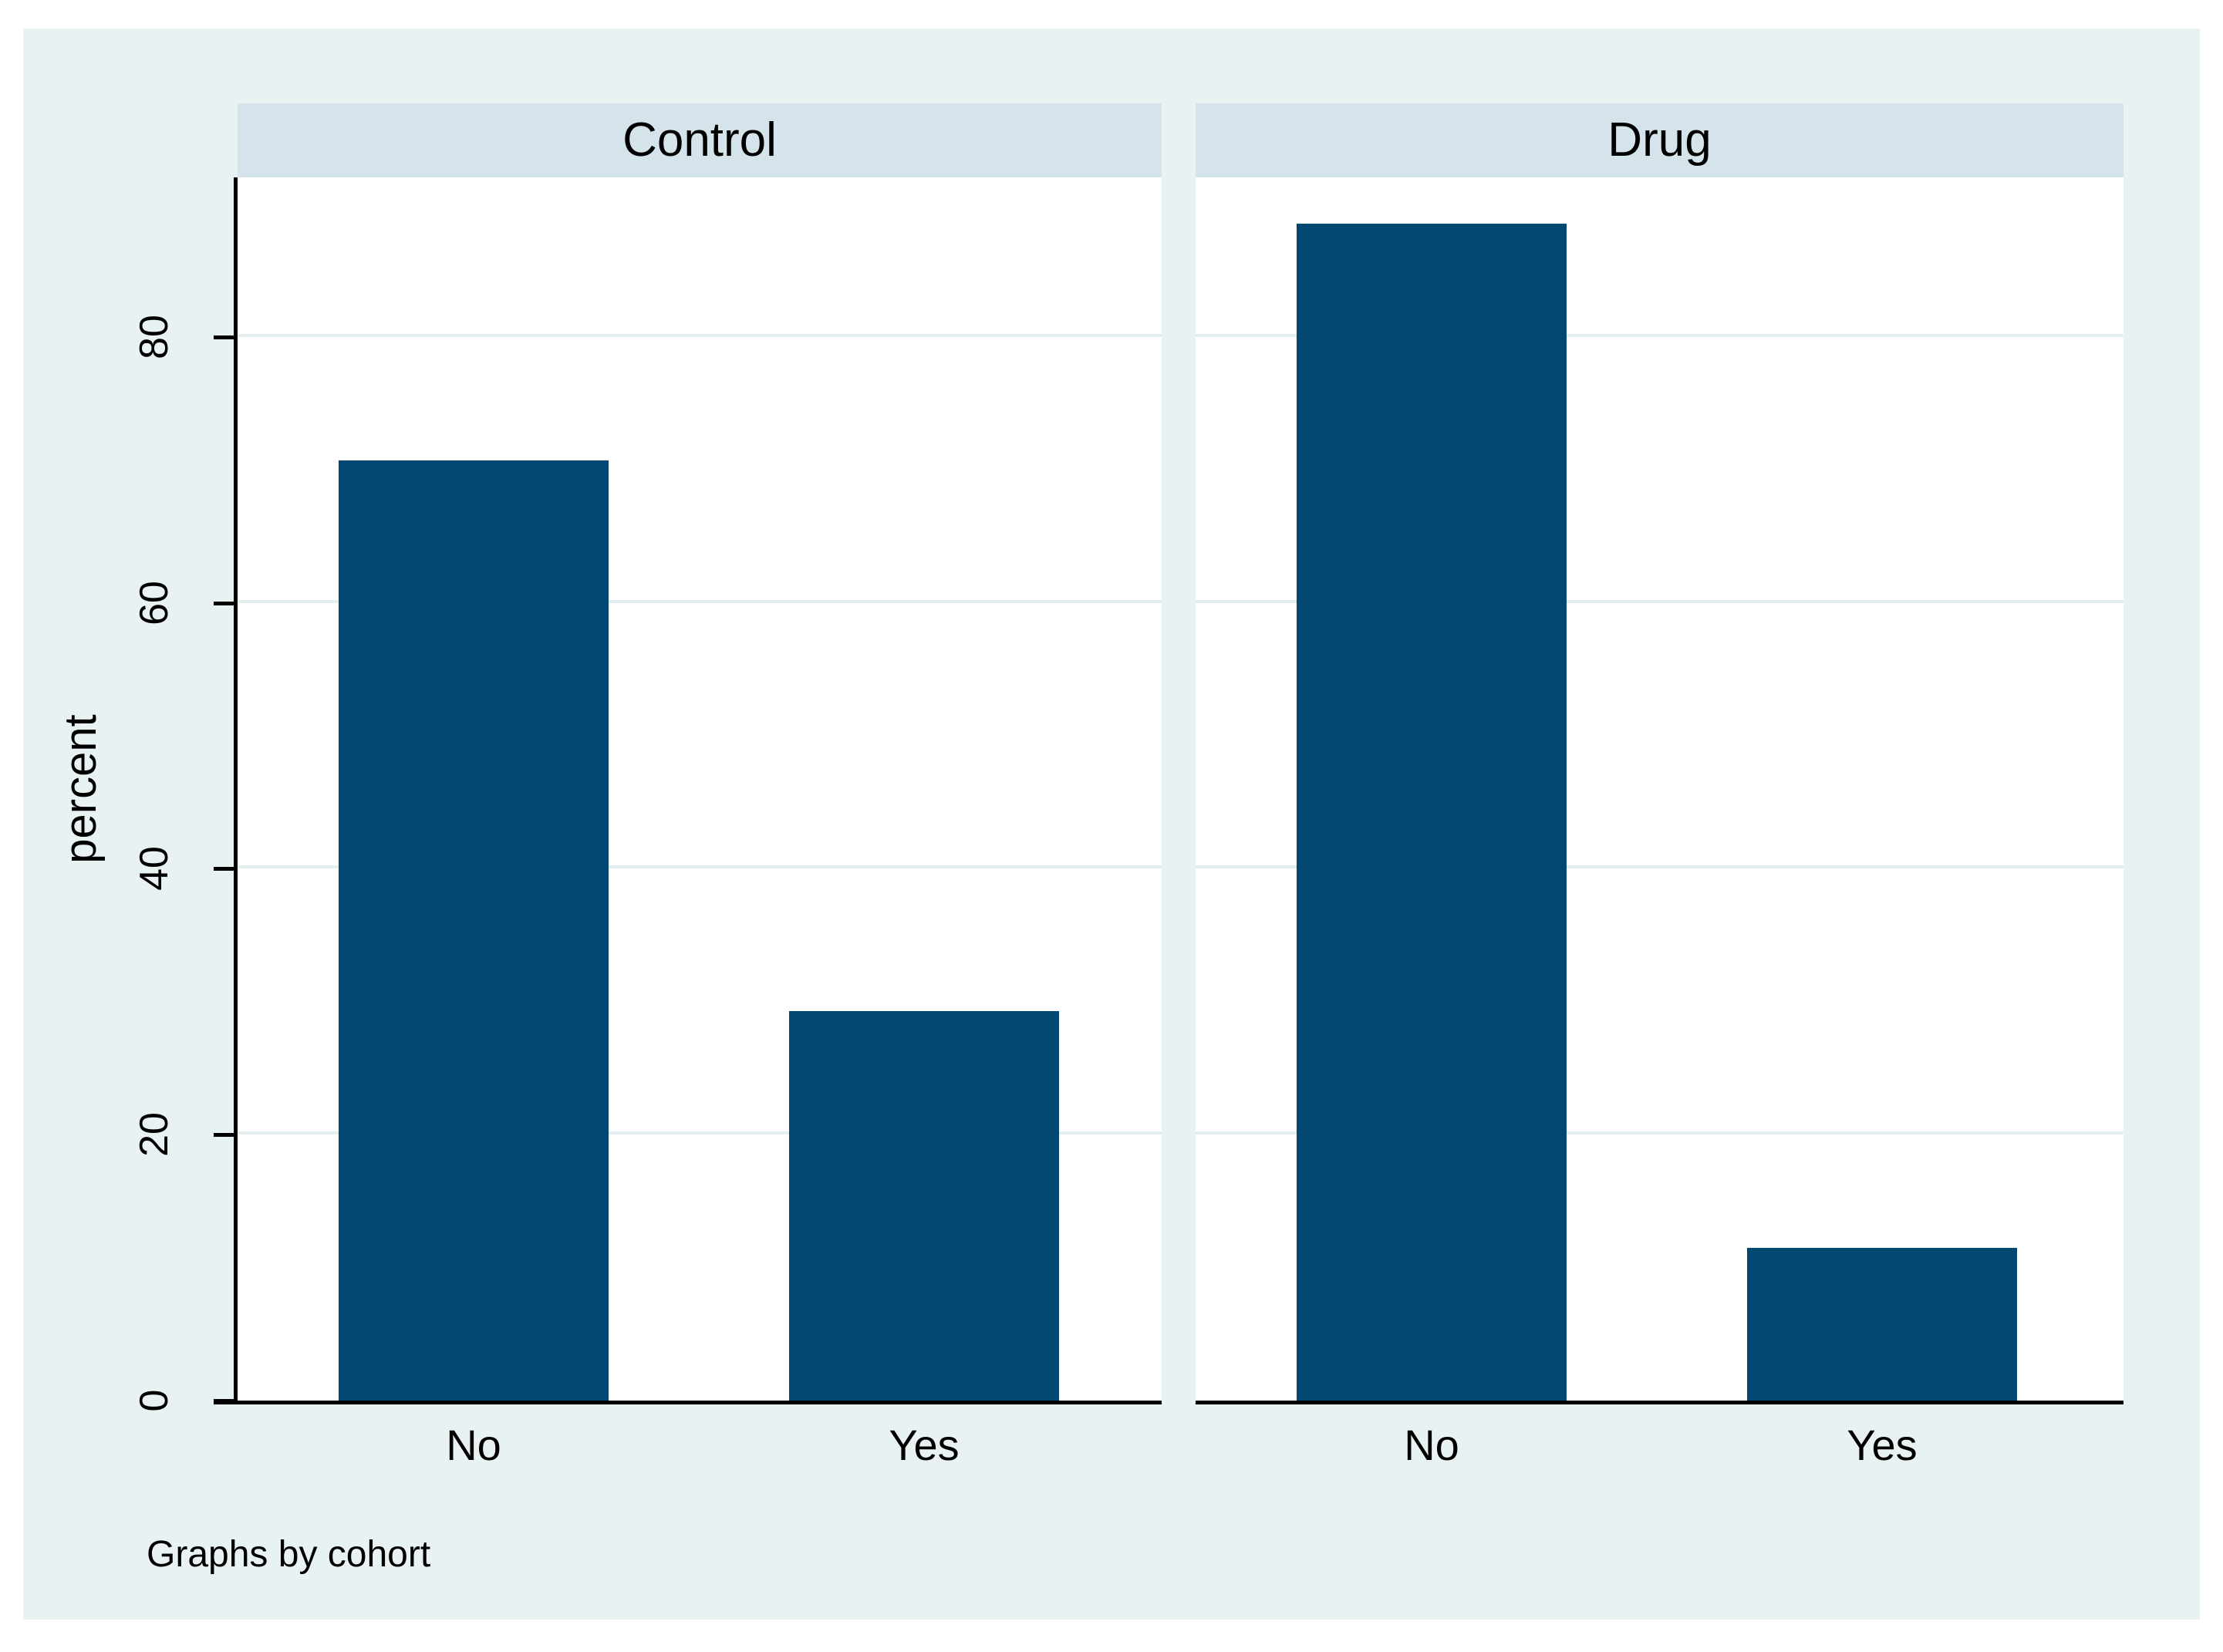 This screenshot has height=1652, width=2223. What do you see at coordinates (688, 1403) in the screenshot?
I see `x-axis-line-control` at bounding box center [688, 1403].